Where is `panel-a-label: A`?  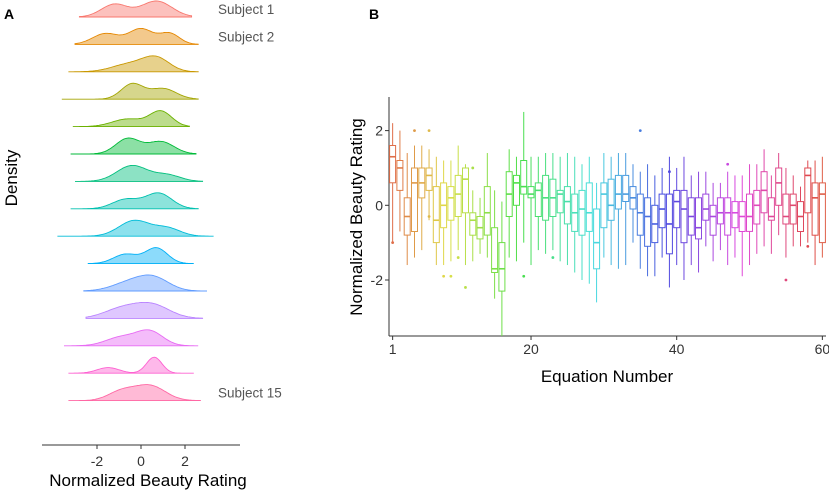
panel-a-label: A is located at coordinates (9, 14).